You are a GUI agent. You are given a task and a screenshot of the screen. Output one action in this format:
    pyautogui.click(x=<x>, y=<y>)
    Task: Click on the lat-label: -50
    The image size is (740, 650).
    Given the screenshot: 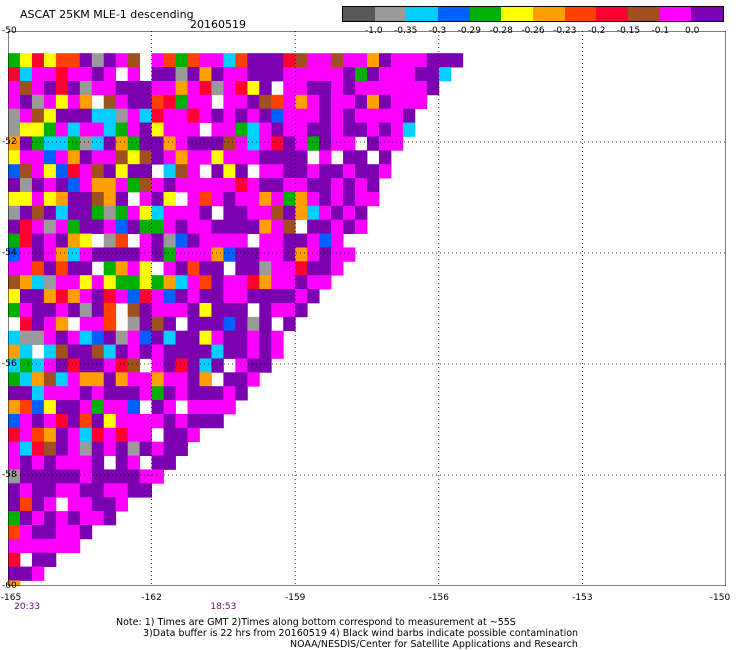 What is the action you would take?
    pyautogui.click(x=9, y=31)
    